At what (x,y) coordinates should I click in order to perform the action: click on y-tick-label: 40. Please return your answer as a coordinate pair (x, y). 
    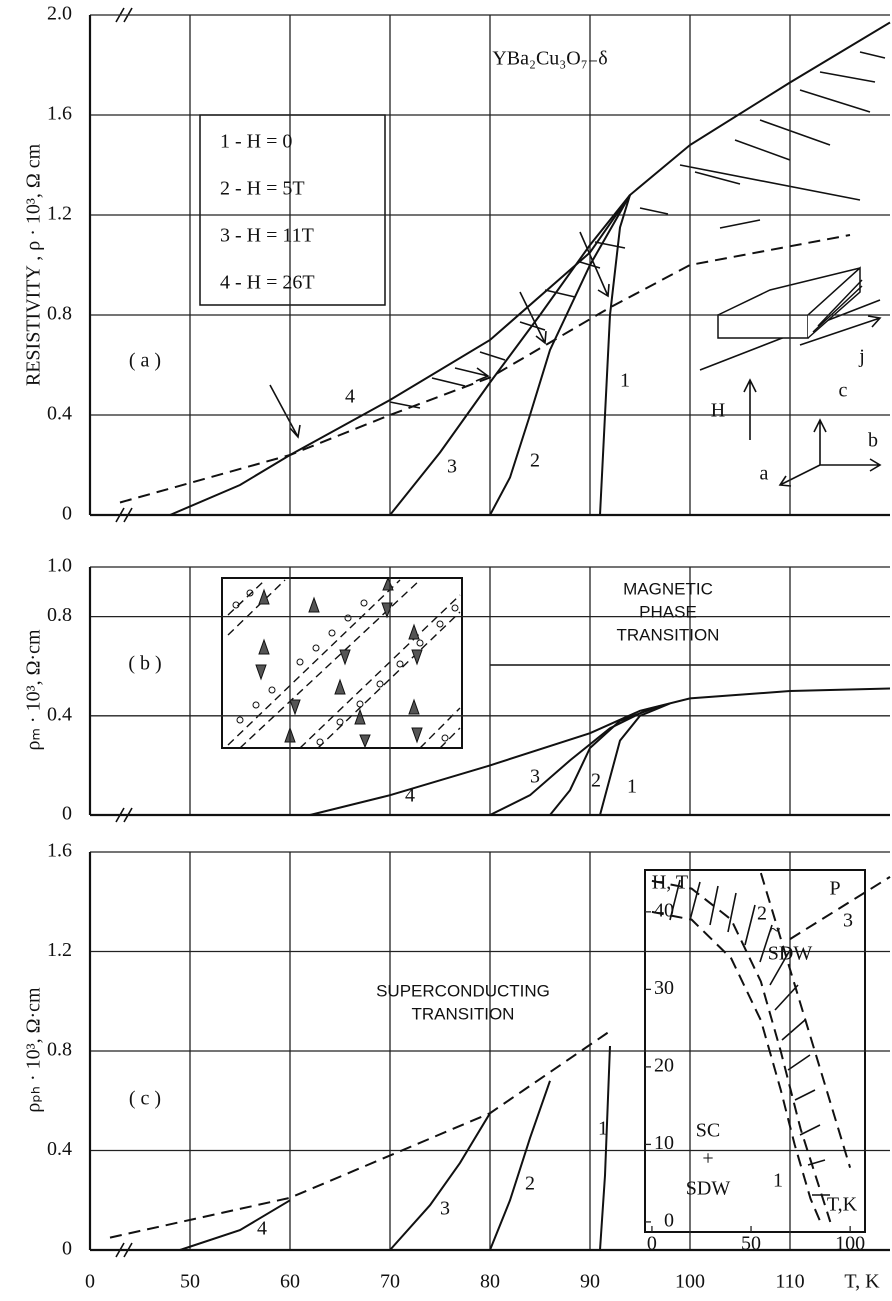
    Looking at the image, I should click on (664, 910).